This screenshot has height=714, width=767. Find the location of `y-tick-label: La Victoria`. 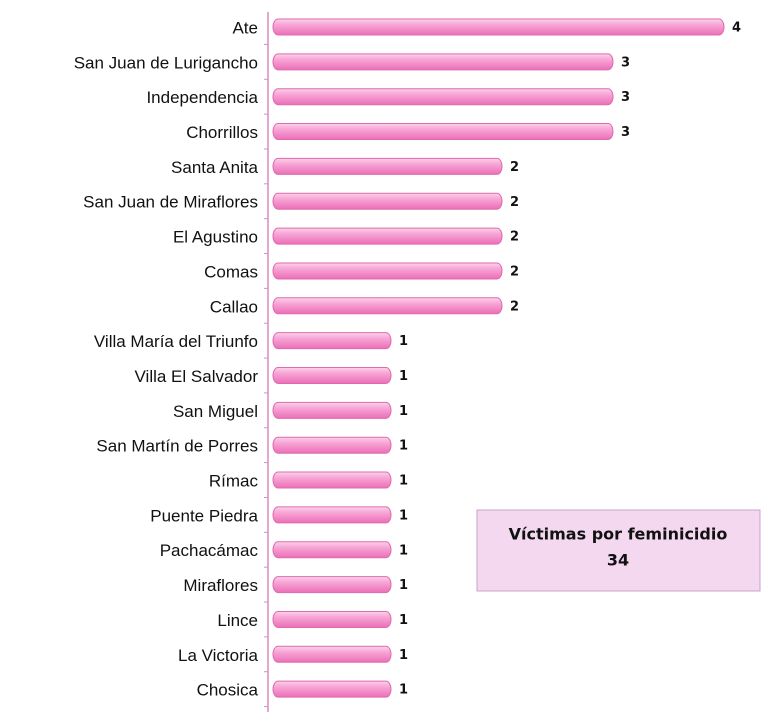

y-tick-label: La Victoria is located at coordinates (218, 655).